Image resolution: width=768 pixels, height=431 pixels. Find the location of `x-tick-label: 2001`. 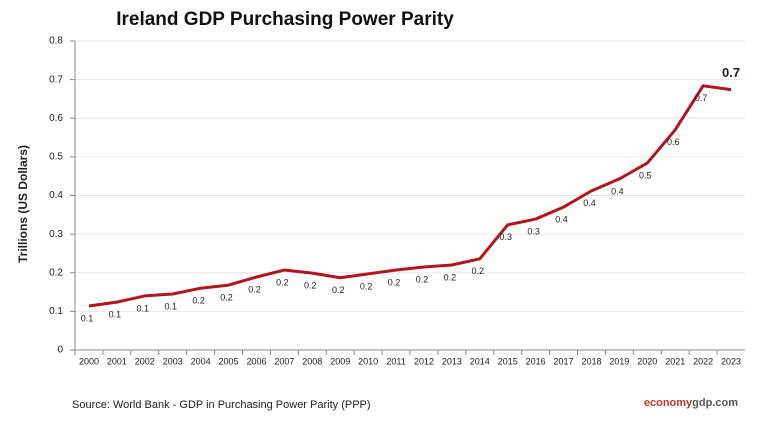

x-tick-label: 2001 is located at coordinates (117, 361).